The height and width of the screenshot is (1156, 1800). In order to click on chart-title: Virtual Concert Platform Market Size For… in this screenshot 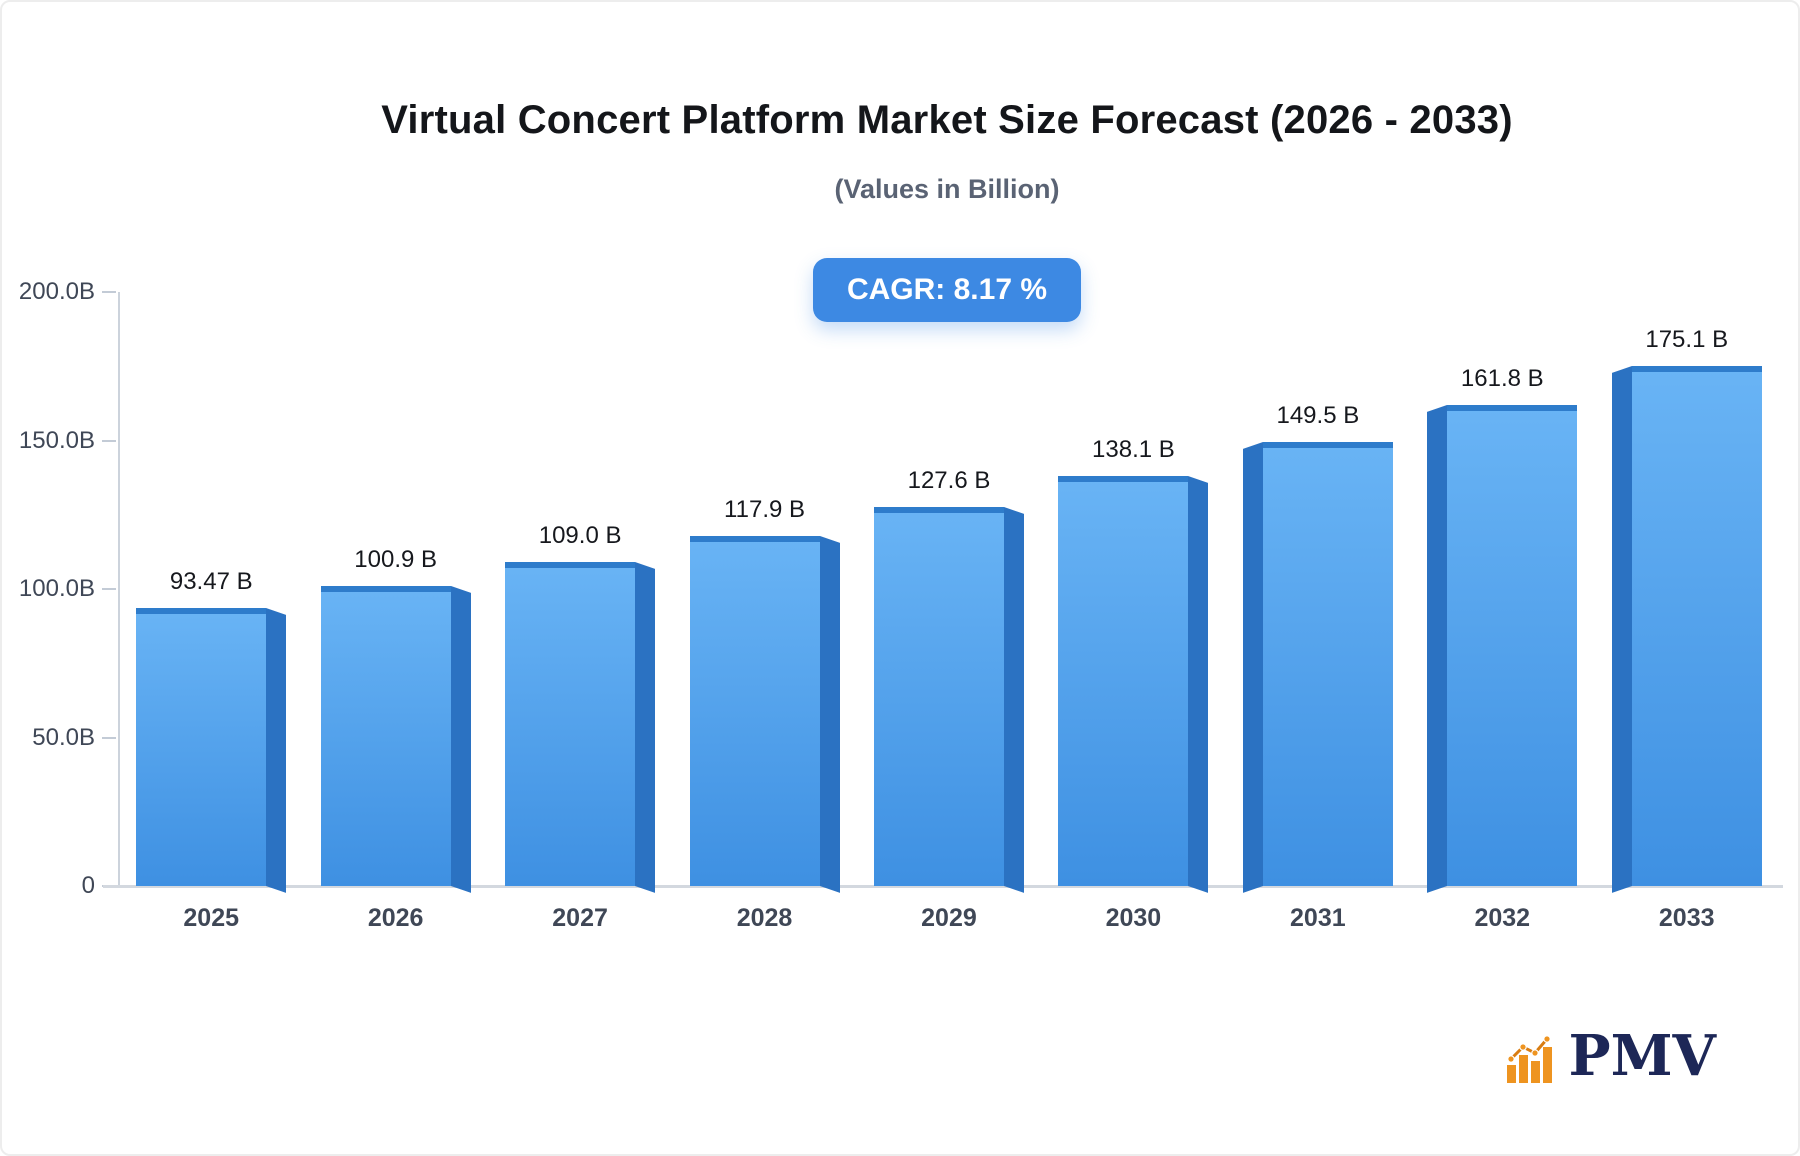, I will do `click(947, 120)`.